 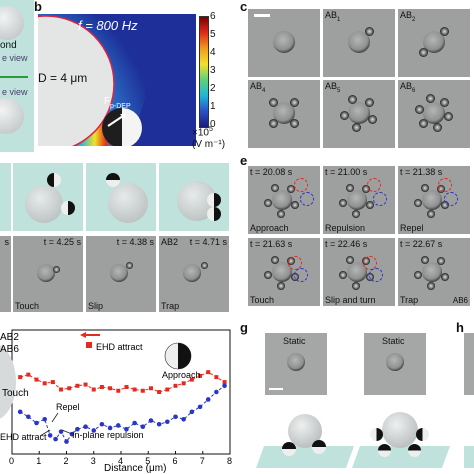 I want to click on panel-d-state: Slip, so click(x=96, y=306).